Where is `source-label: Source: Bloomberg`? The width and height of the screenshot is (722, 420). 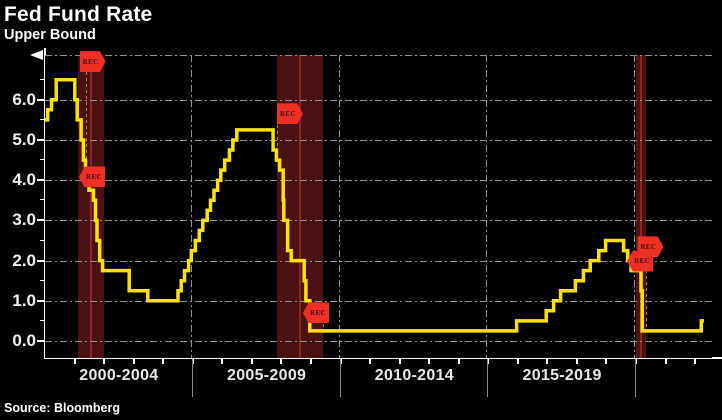 source-label: Source: Bloomberg is located at coordinates (62, 408).